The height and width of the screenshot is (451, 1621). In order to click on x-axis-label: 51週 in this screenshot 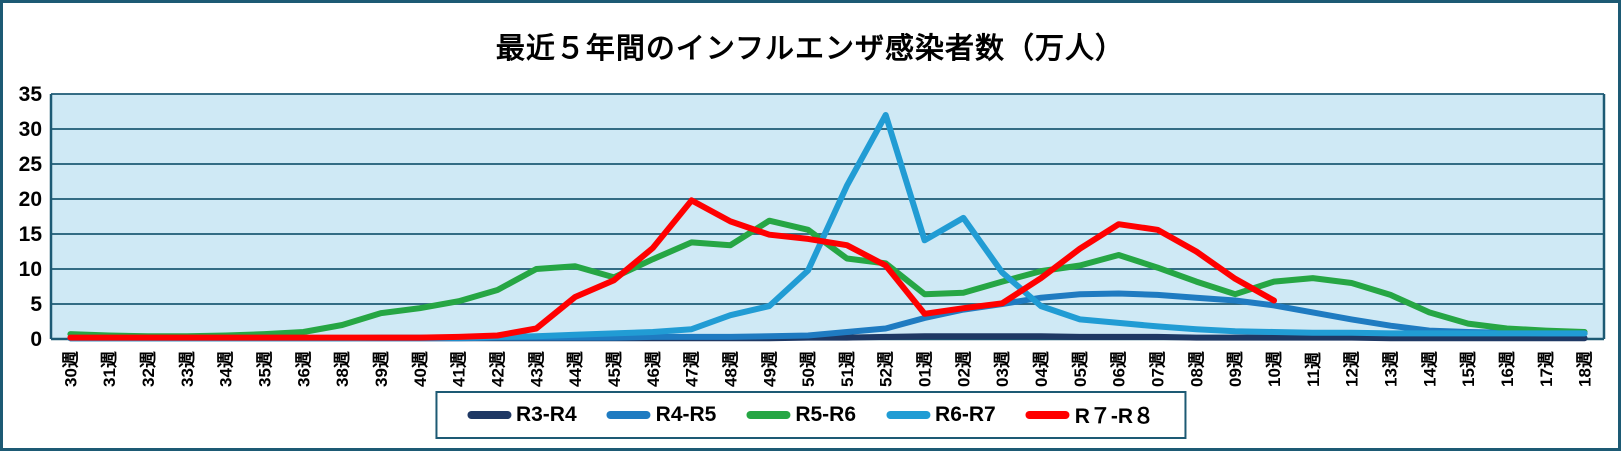, I will do `click(847, 369)`.